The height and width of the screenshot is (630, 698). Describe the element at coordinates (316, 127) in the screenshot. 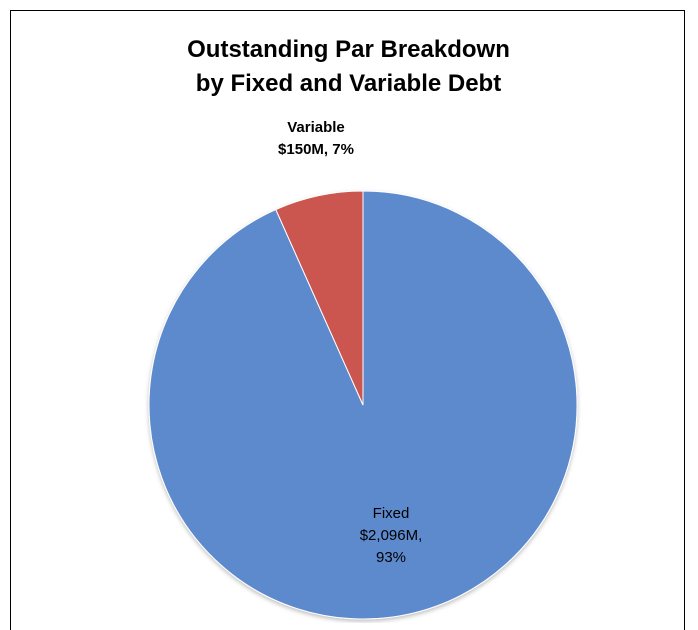

I see `slice-label-variable-line-1: Variable` at that location.